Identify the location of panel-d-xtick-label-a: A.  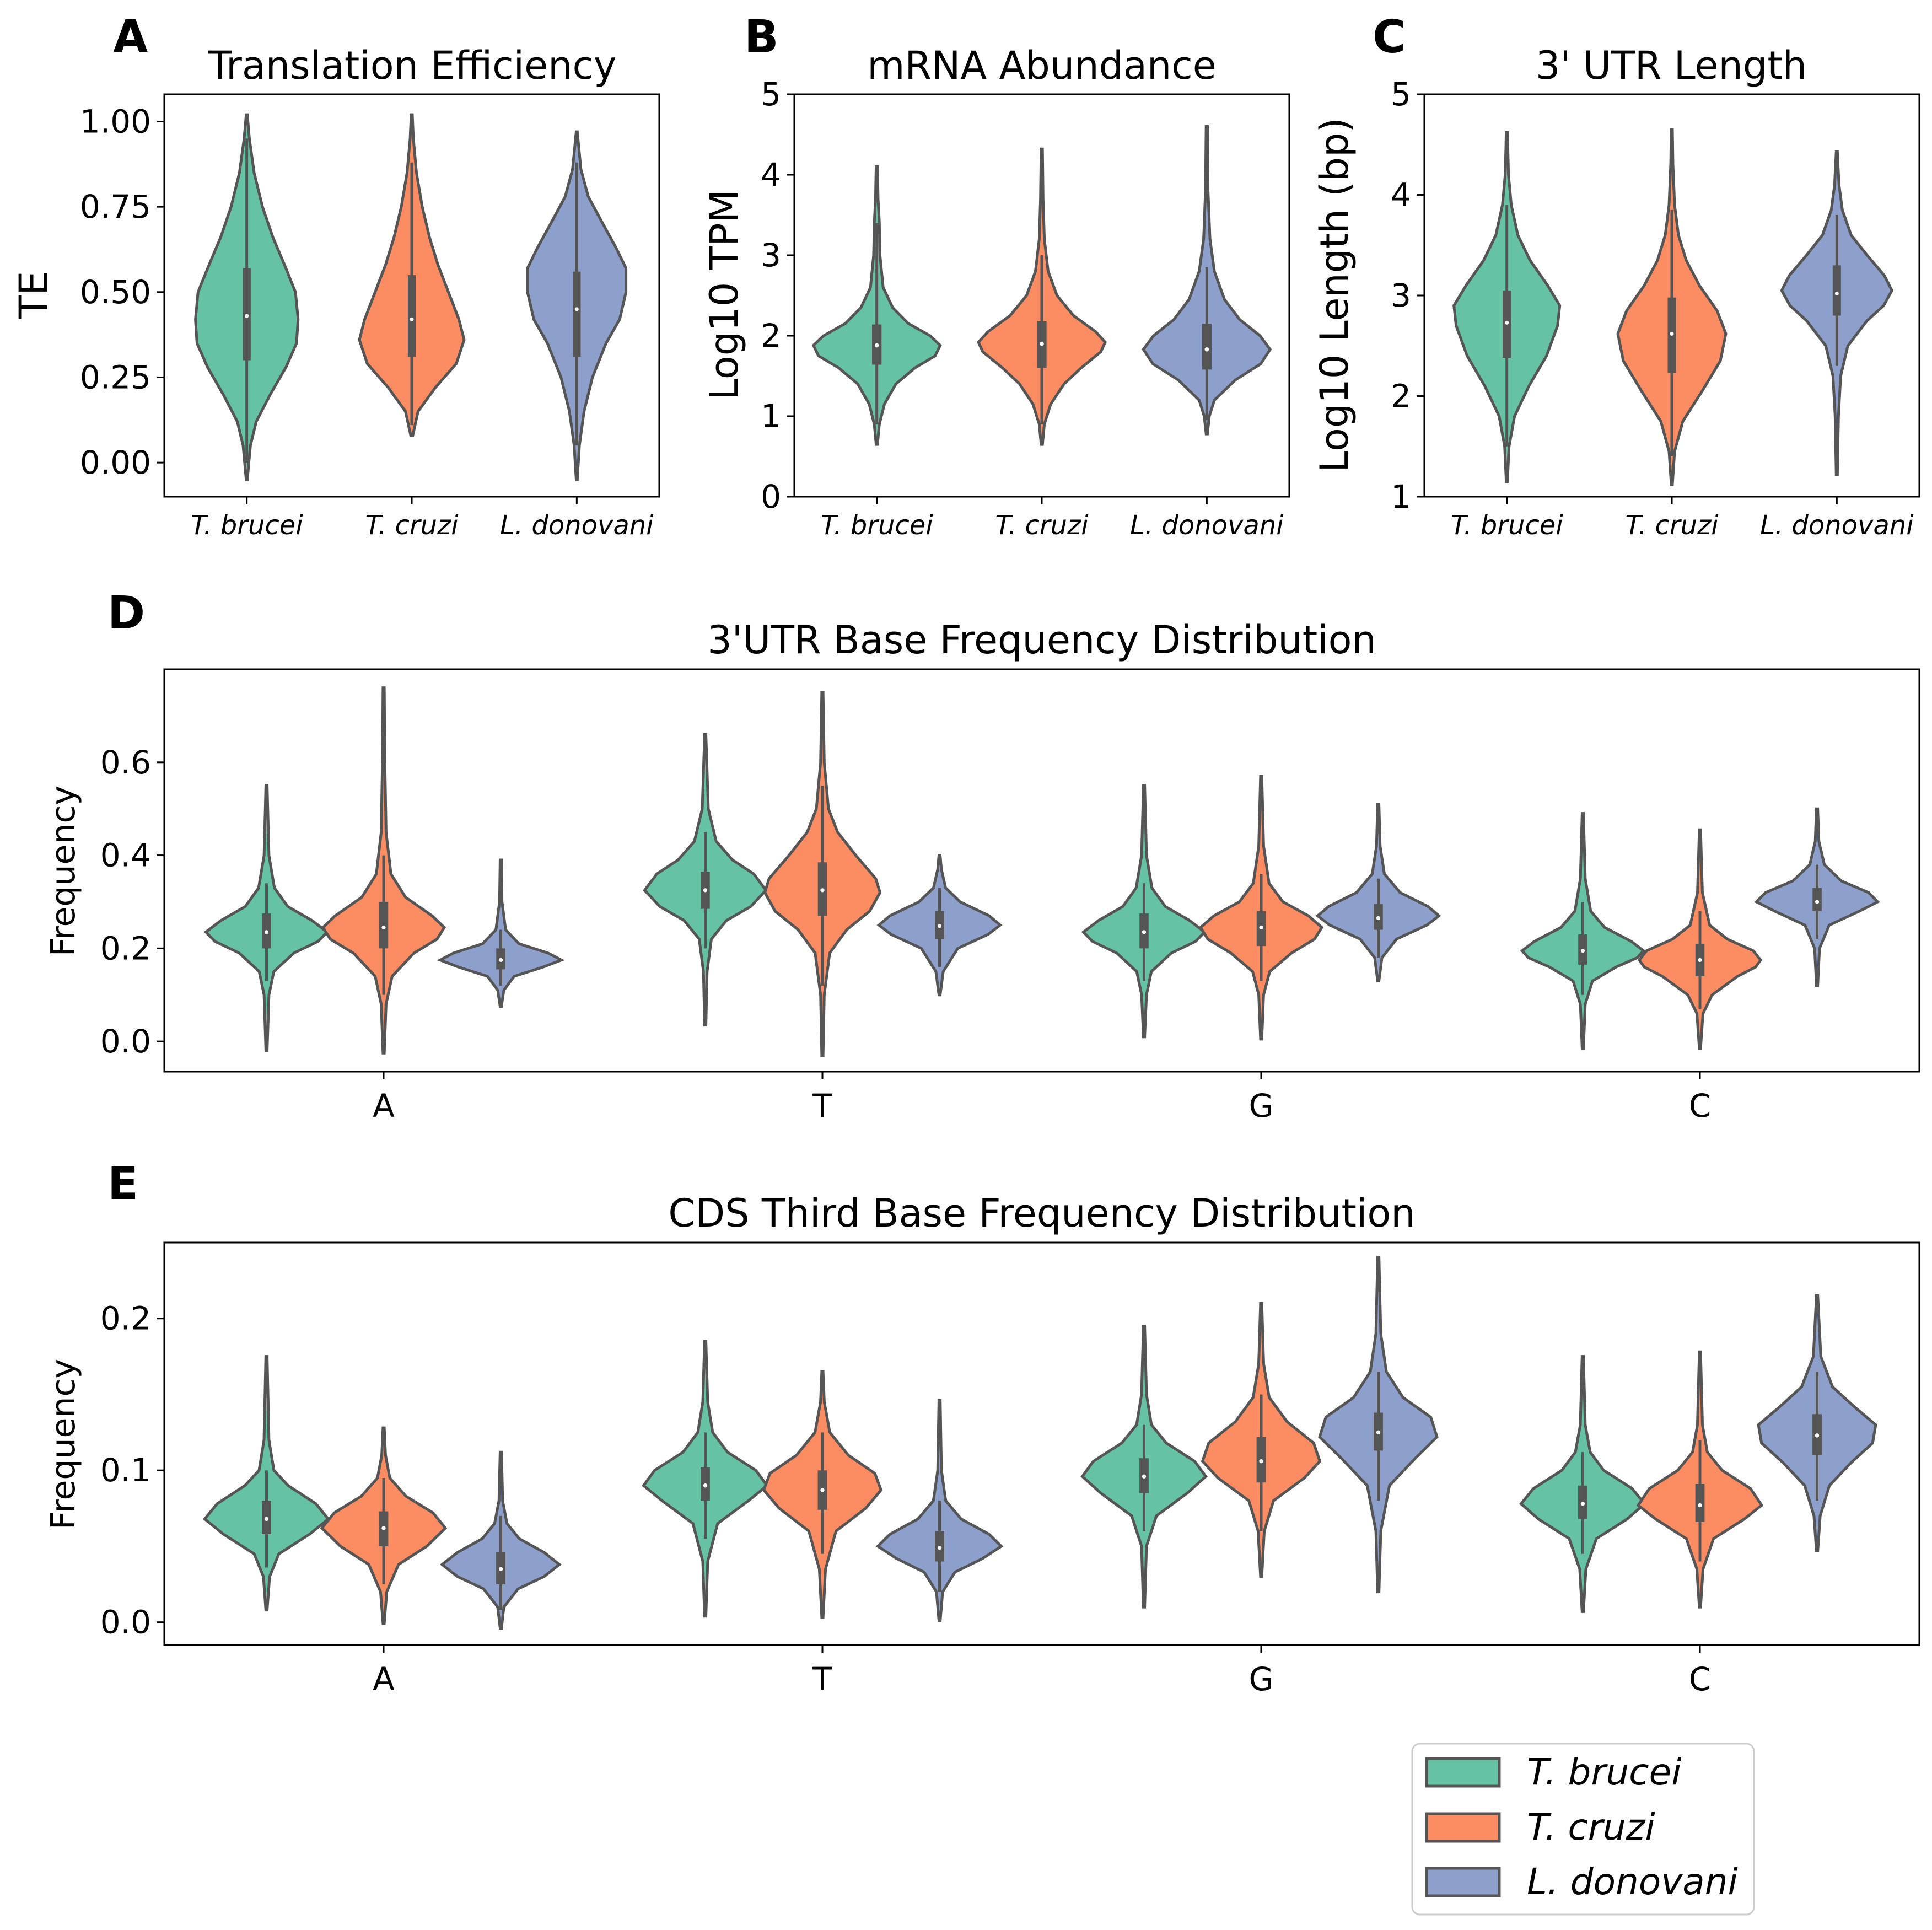
(384, 1106).